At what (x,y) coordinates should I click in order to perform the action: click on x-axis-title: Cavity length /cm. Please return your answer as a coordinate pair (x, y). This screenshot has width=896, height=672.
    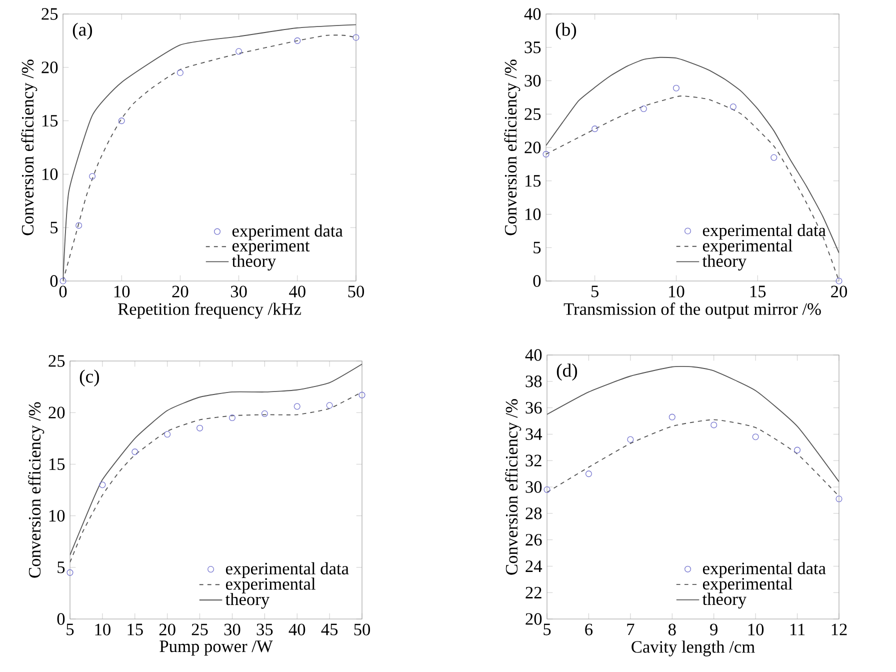
    Looking at the image, I should click on (693, 648).